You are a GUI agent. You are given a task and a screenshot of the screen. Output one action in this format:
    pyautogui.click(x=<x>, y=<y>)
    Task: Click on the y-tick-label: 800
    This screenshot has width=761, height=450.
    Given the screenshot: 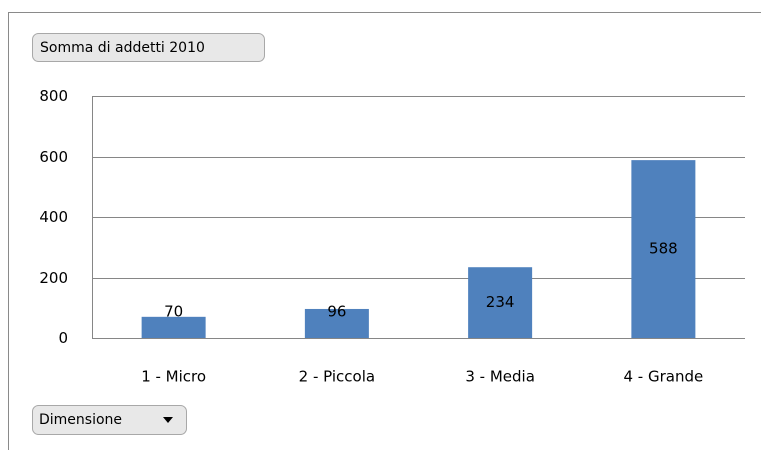 What is the action you would take?
    pyautogui.click(x=53, y=96)
    